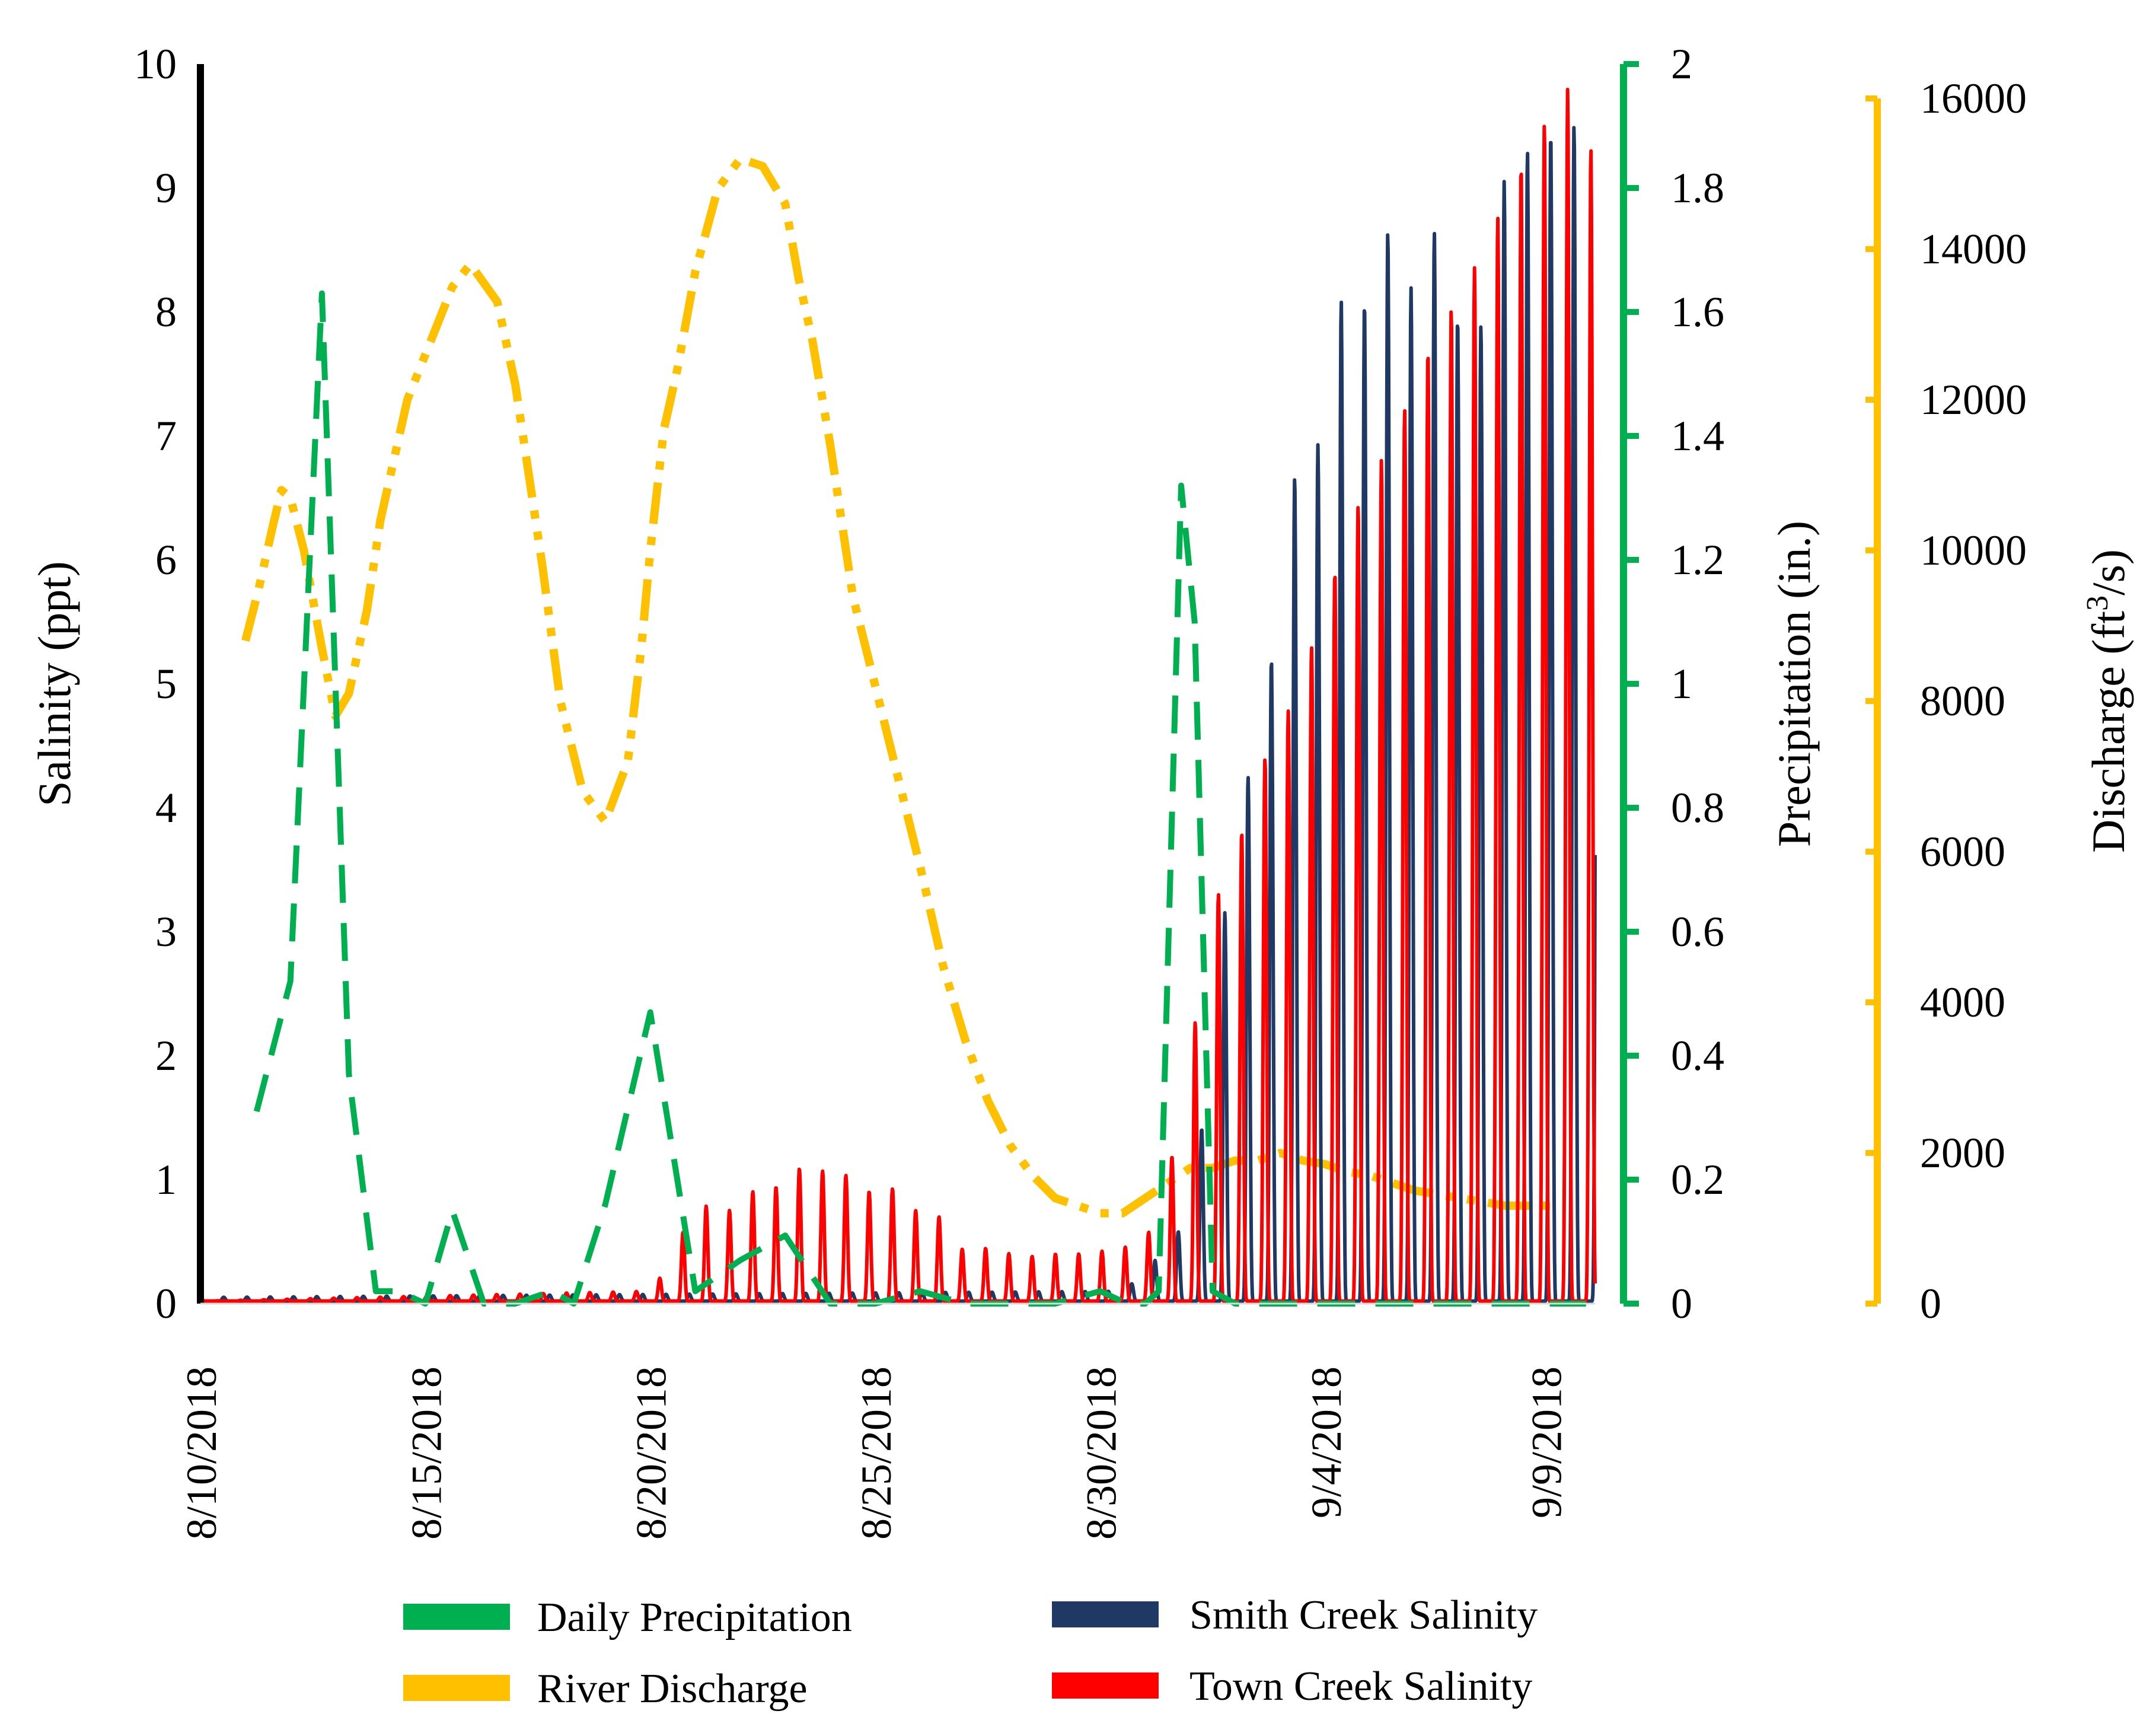  I want to click on discharge-axis-title: Discharge (ft3/s), so click(2108, 701).